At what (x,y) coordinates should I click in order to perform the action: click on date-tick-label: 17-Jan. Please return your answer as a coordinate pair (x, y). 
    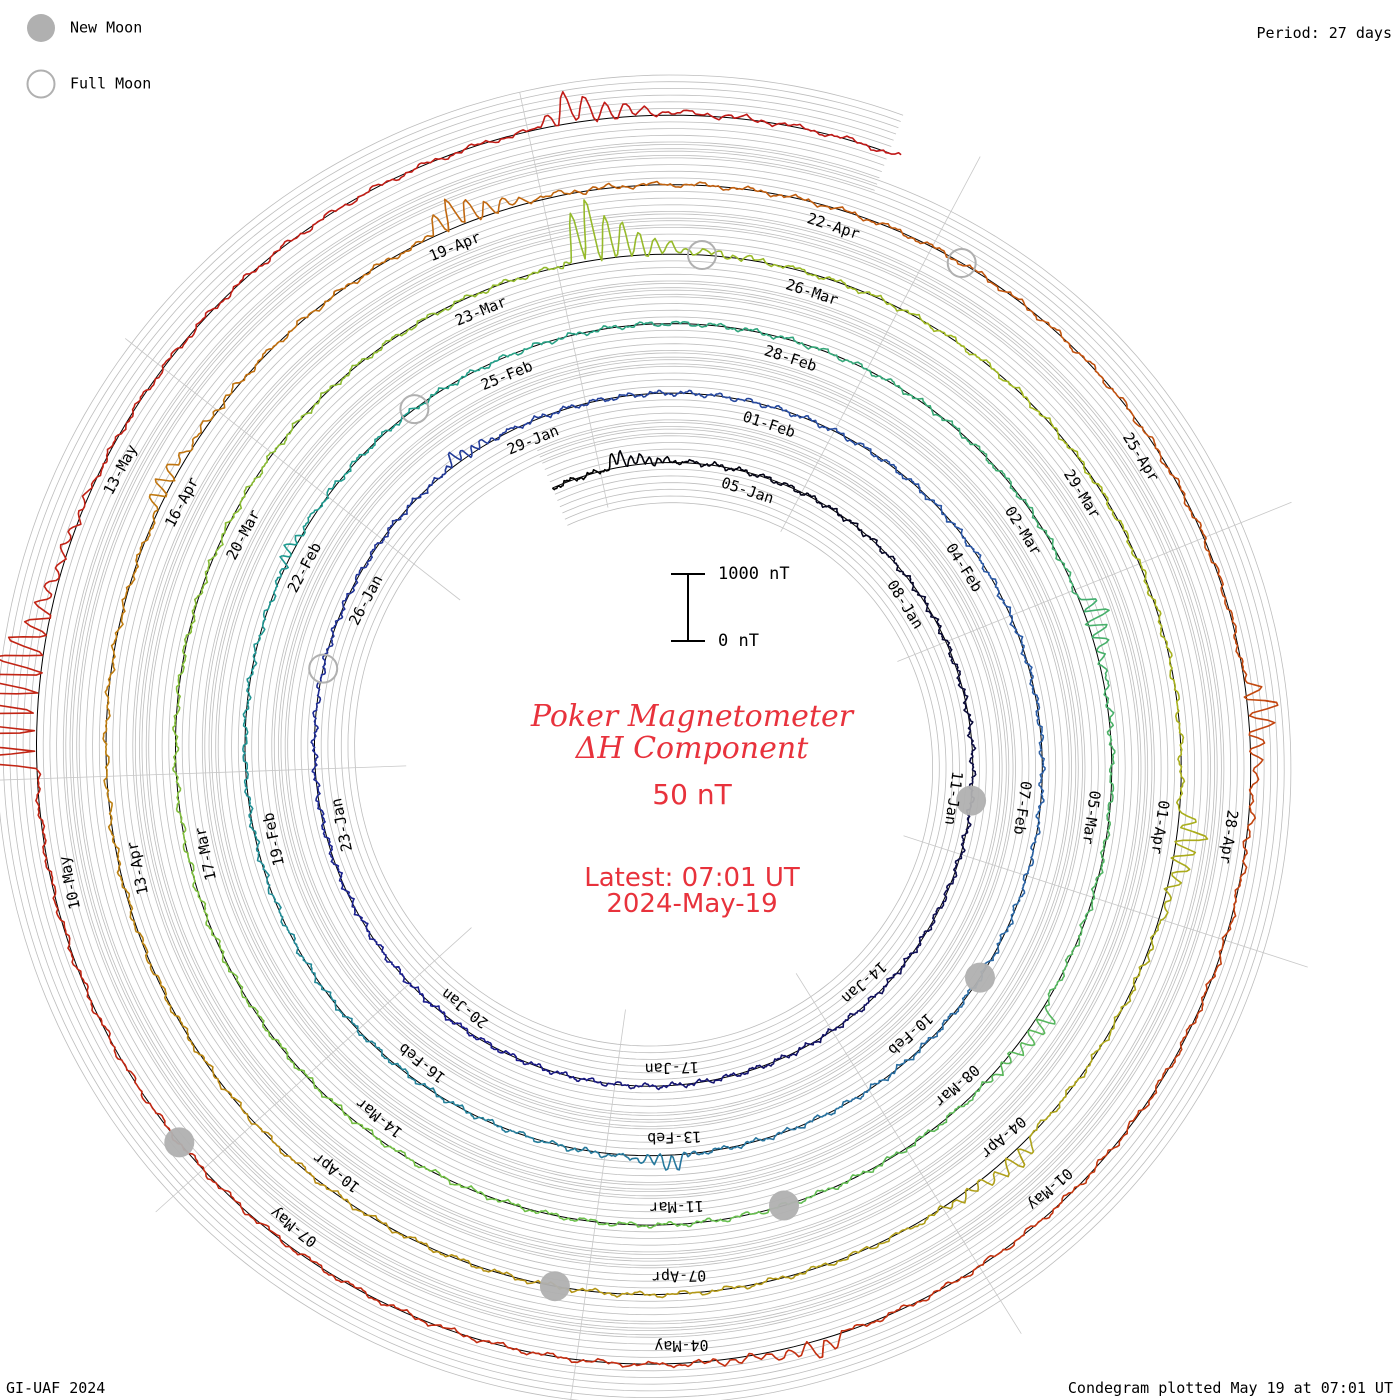
    Looking at the image, I should click on (671, 1068).